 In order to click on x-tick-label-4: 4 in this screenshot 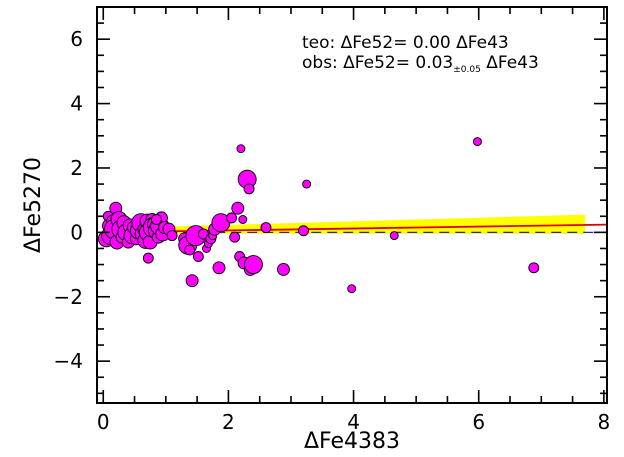, I will do `click(353, 422)`.